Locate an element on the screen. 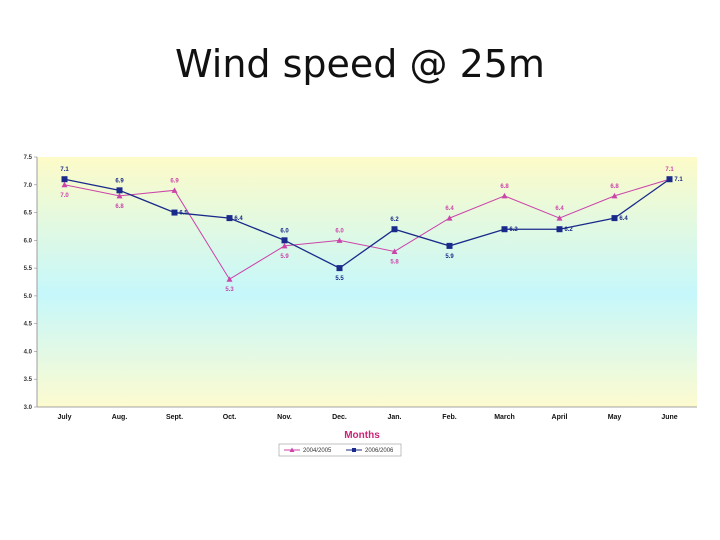  data-label: 5.5 is located at coordinates (339, 279).